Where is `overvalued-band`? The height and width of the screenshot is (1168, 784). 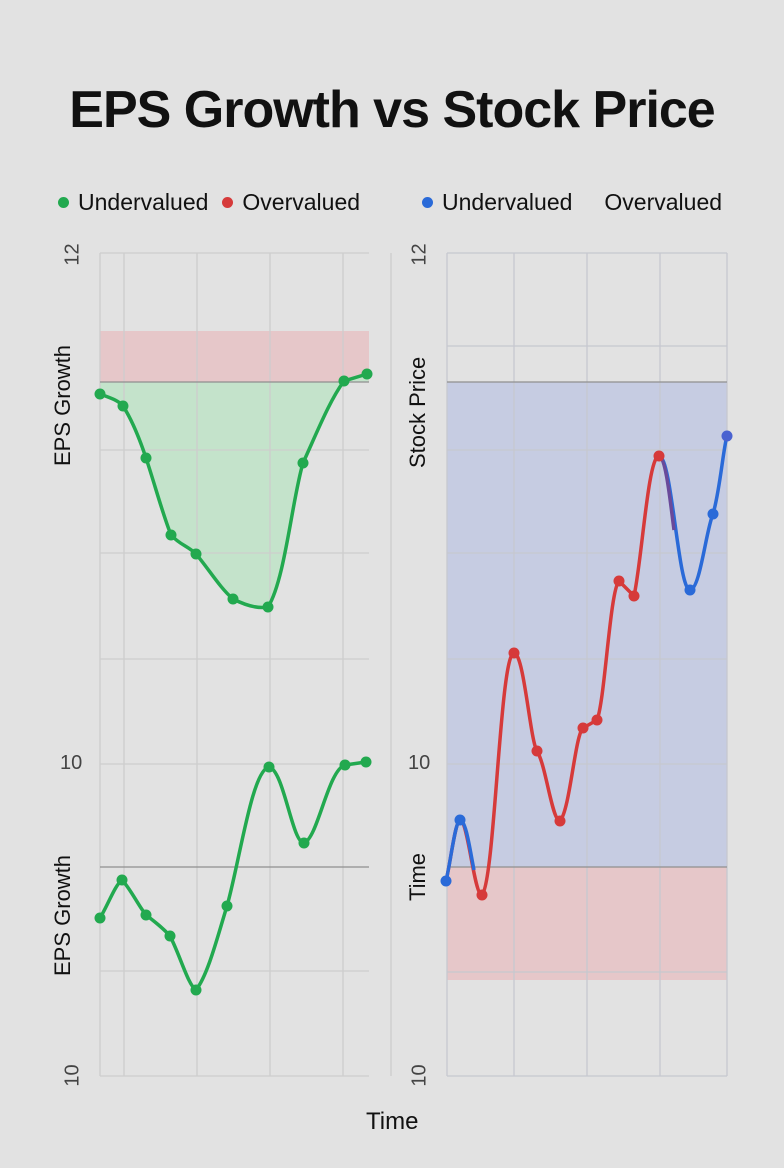
overvalued-band is located at coordinates (234, 356).